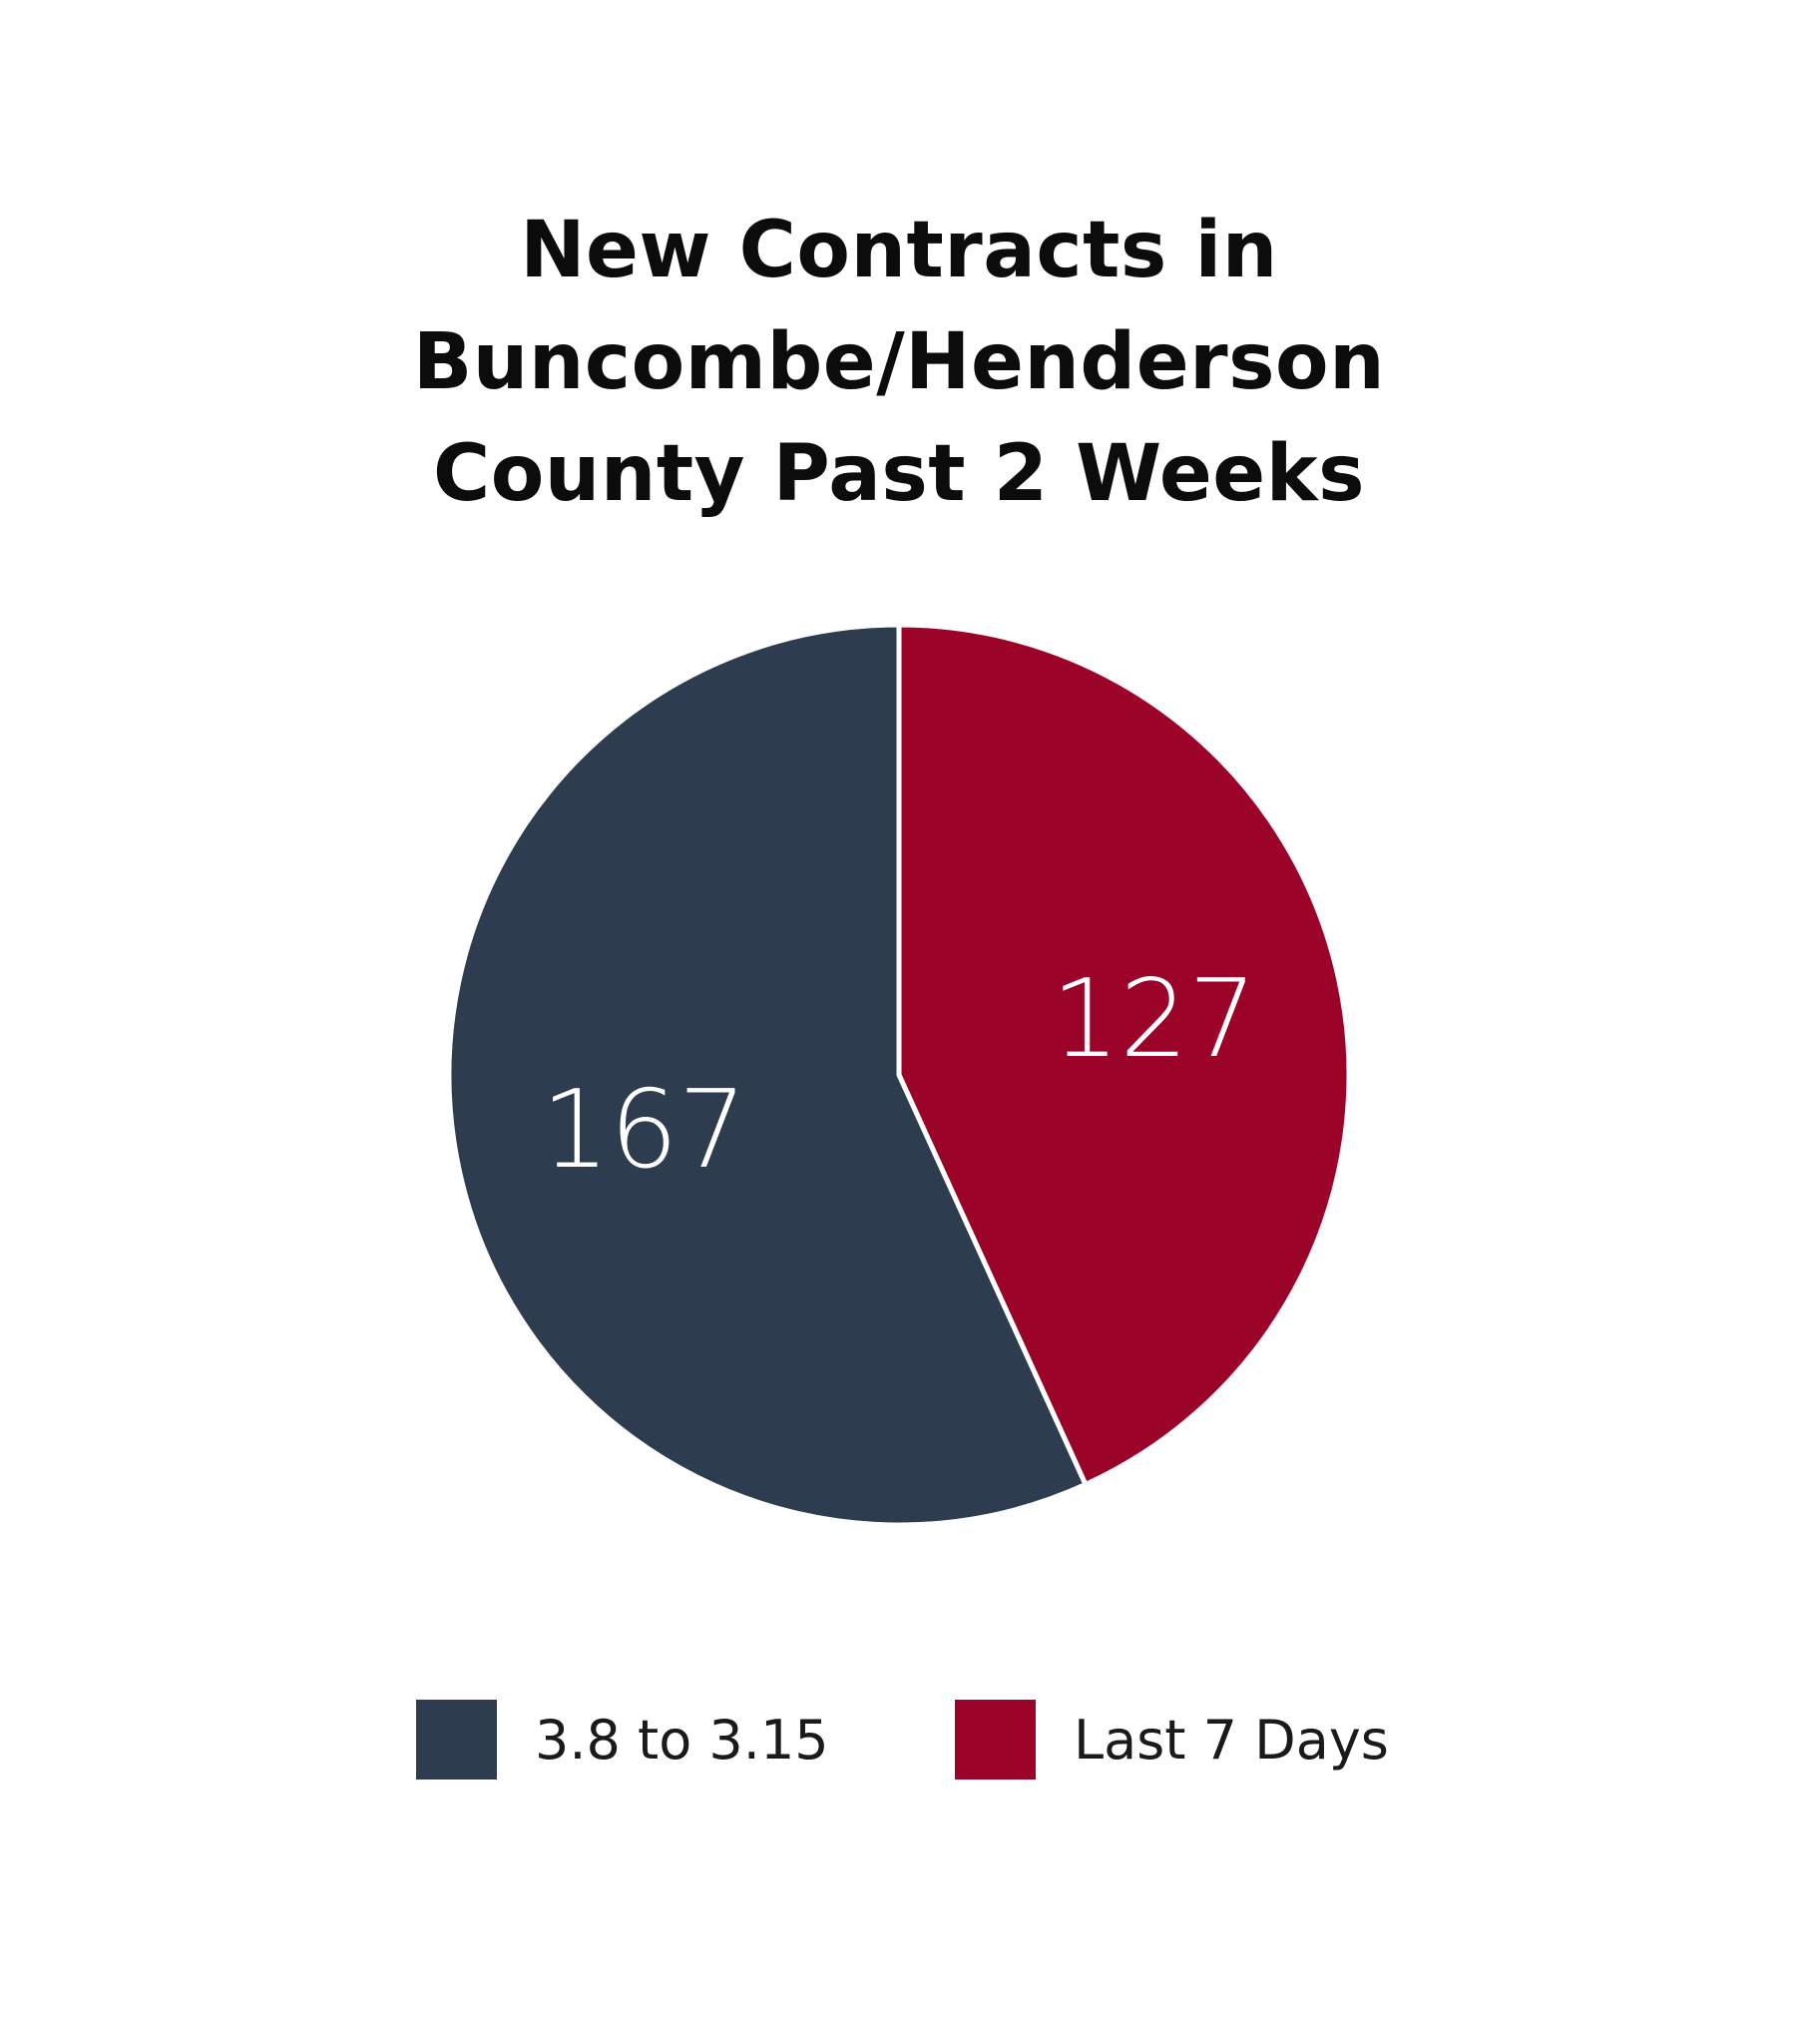 The width and height of the screenshot is (1798, 2044). Describe the element at coordinates (995, 1740) in the screenshot. I see `legend-swatch-last-7-days` at that location.